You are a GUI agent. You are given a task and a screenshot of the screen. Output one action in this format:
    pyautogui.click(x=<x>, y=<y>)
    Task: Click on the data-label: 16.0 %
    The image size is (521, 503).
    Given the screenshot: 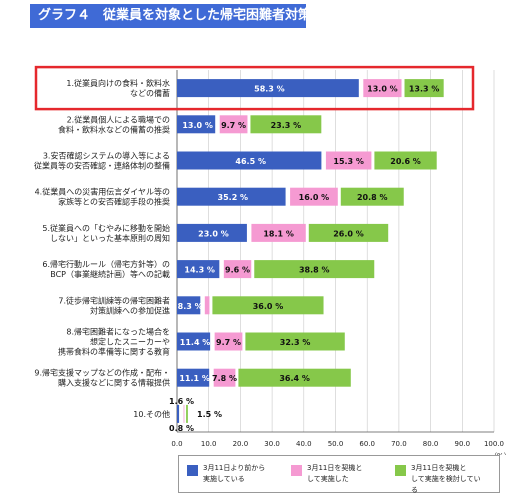 What is the action you would take?
    pyautogui.click(x=314, y=197)
    